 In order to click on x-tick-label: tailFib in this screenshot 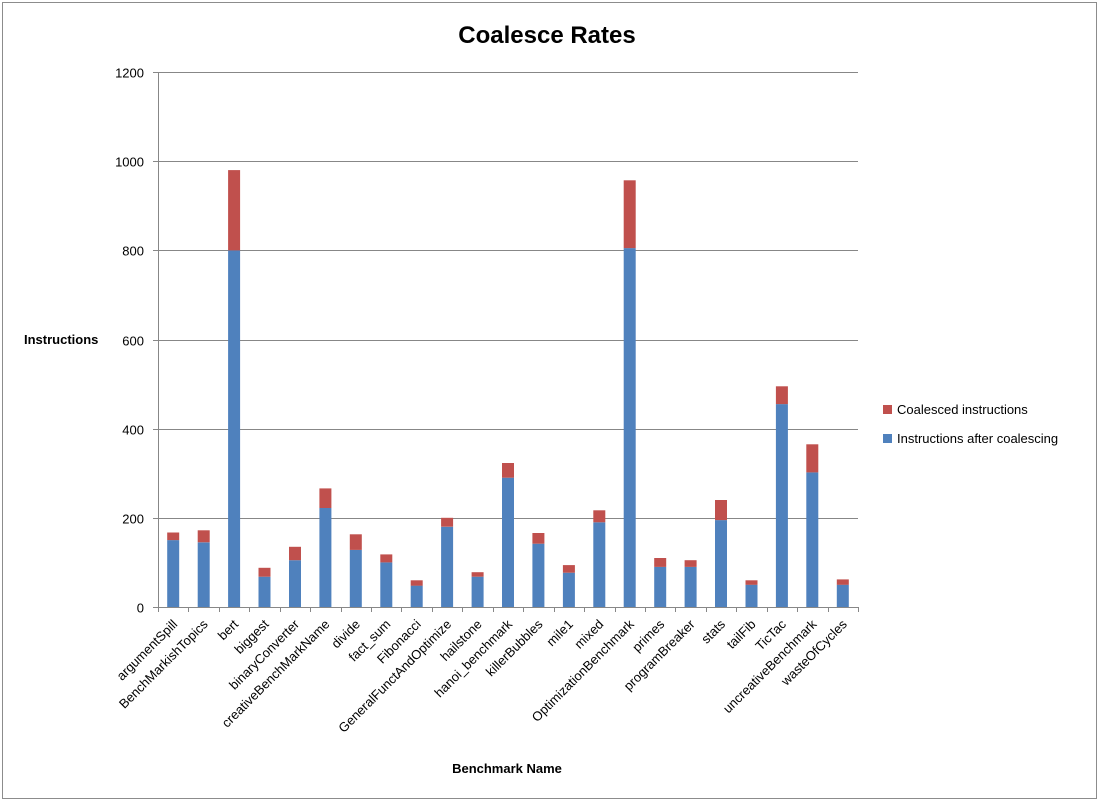, I will do `click(740, 634)`.